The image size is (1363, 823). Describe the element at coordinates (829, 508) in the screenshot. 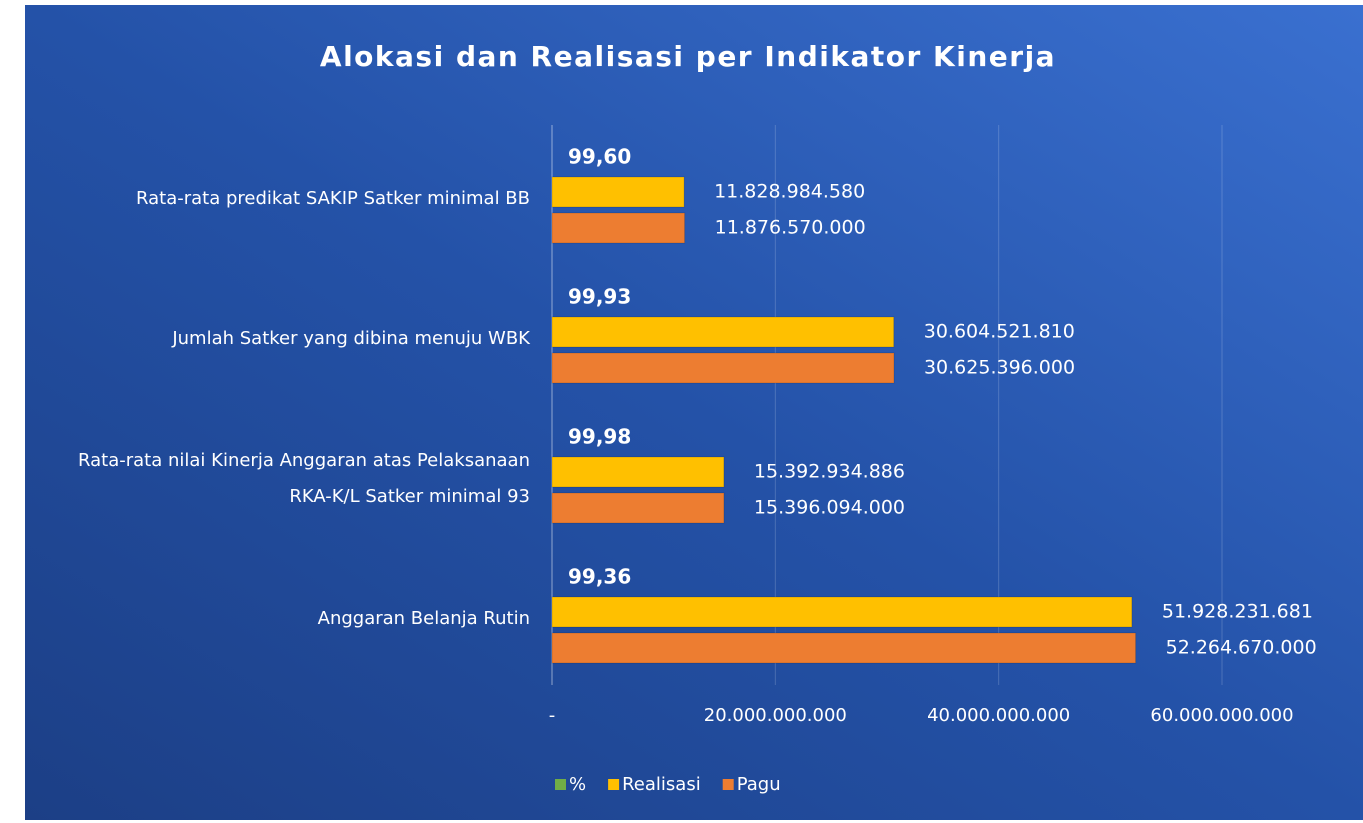

I see `data-label: 15.396.094.000` at that location.